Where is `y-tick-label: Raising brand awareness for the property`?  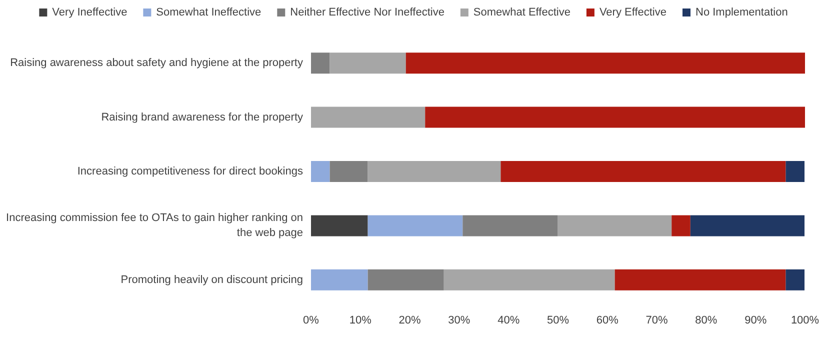
y-tick-label: Raising brand awareness for the property is located at coordinates (202, 117).